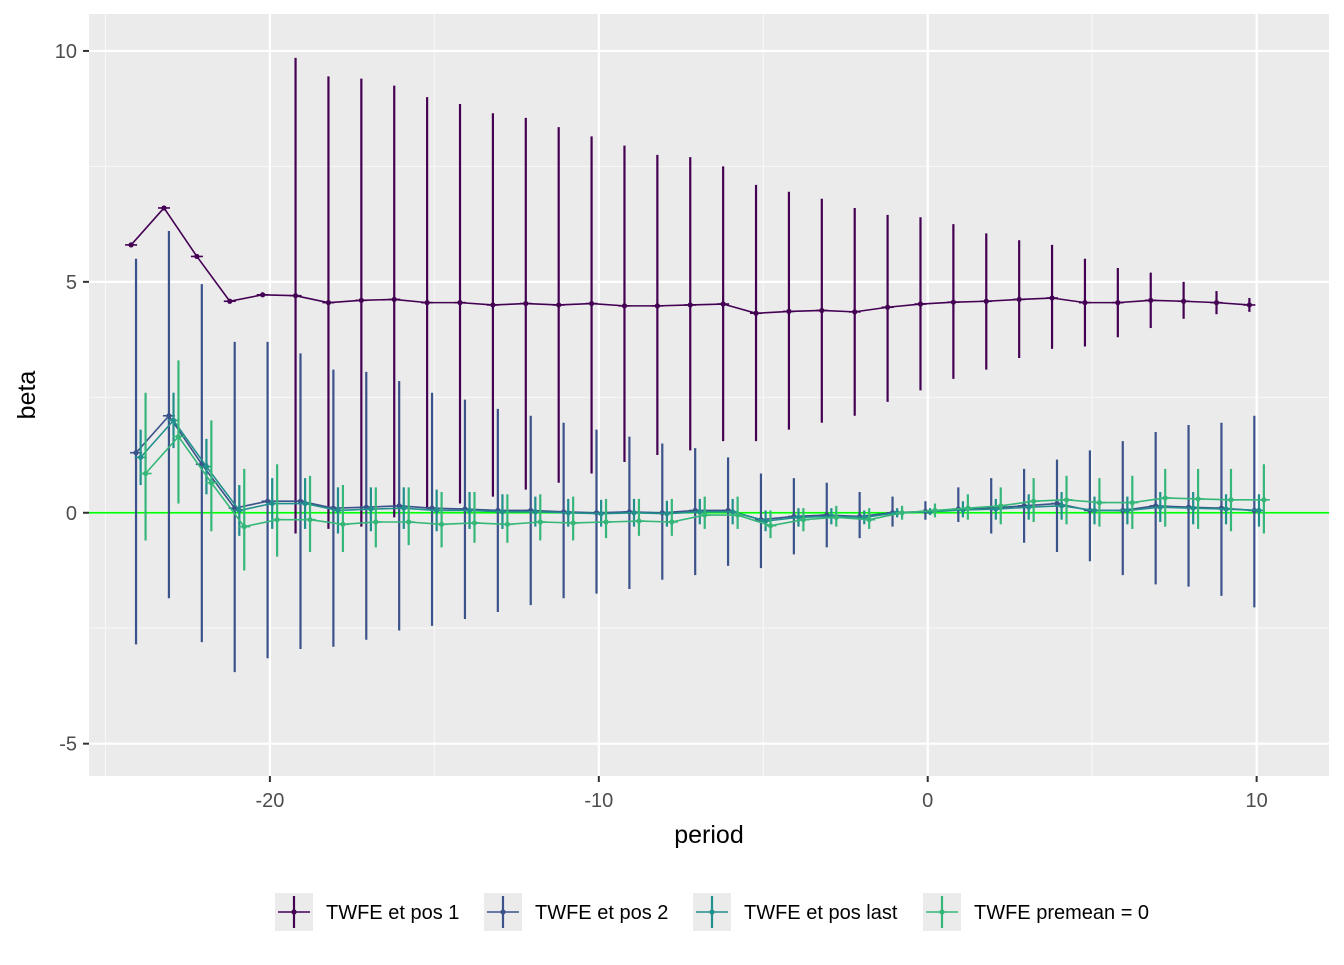  What do you see at coordinates (598, 801) in the screenshot?
I see `x-tick-label: -10` at bounding box center [598, 801].